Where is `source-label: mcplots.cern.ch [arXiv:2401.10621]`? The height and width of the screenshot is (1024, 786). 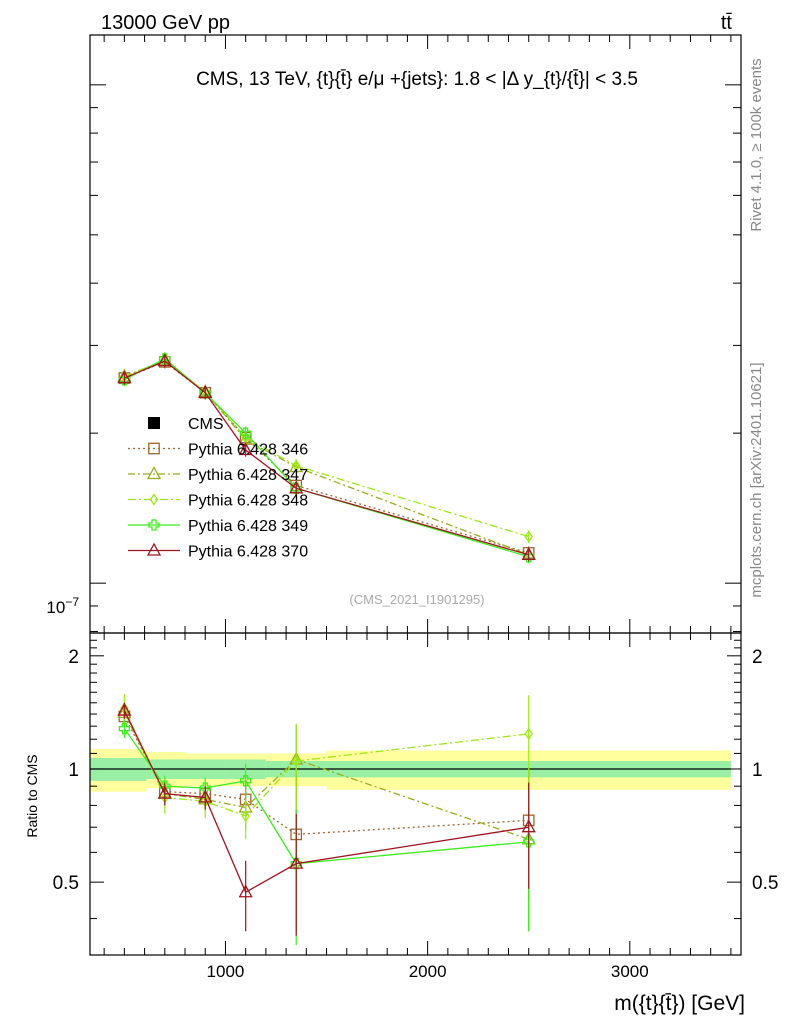 source-label: mcplots.cern.ch [arXiv:2401.10621] is located at coordinates (756, 479).